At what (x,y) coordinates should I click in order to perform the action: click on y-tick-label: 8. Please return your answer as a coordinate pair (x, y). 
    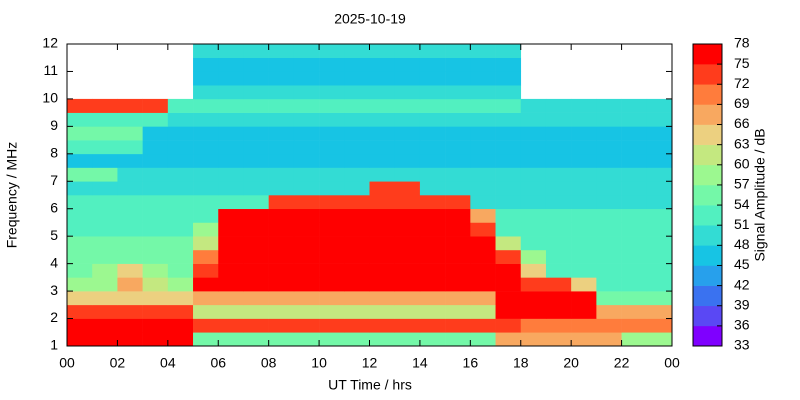
    Looking at the image, I should click on (54, 153).